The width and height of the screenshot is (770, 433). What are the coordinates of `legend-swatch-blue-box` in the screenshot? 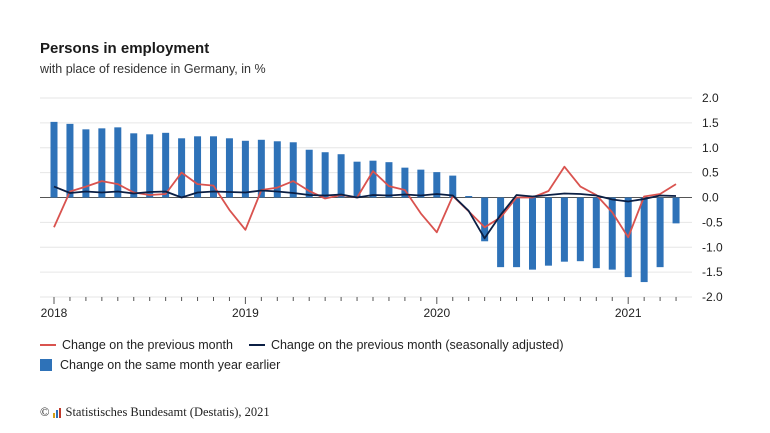 It's located at (46, 365).